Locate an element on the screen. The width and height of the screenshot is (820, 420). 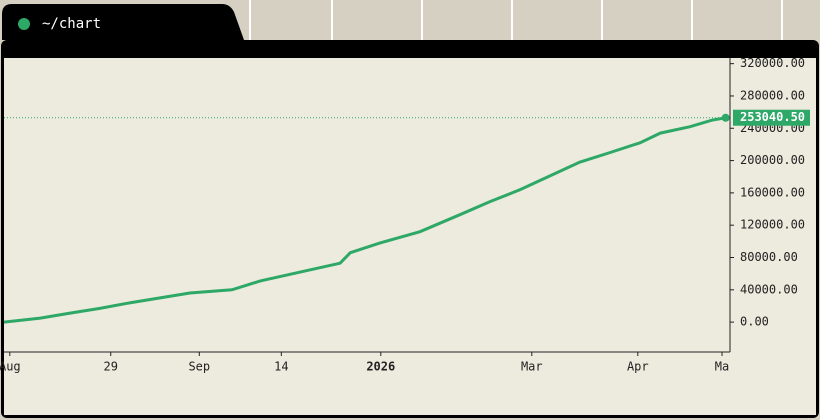
y-tick-label: 40000.00 is located at coordinates (769, 289).